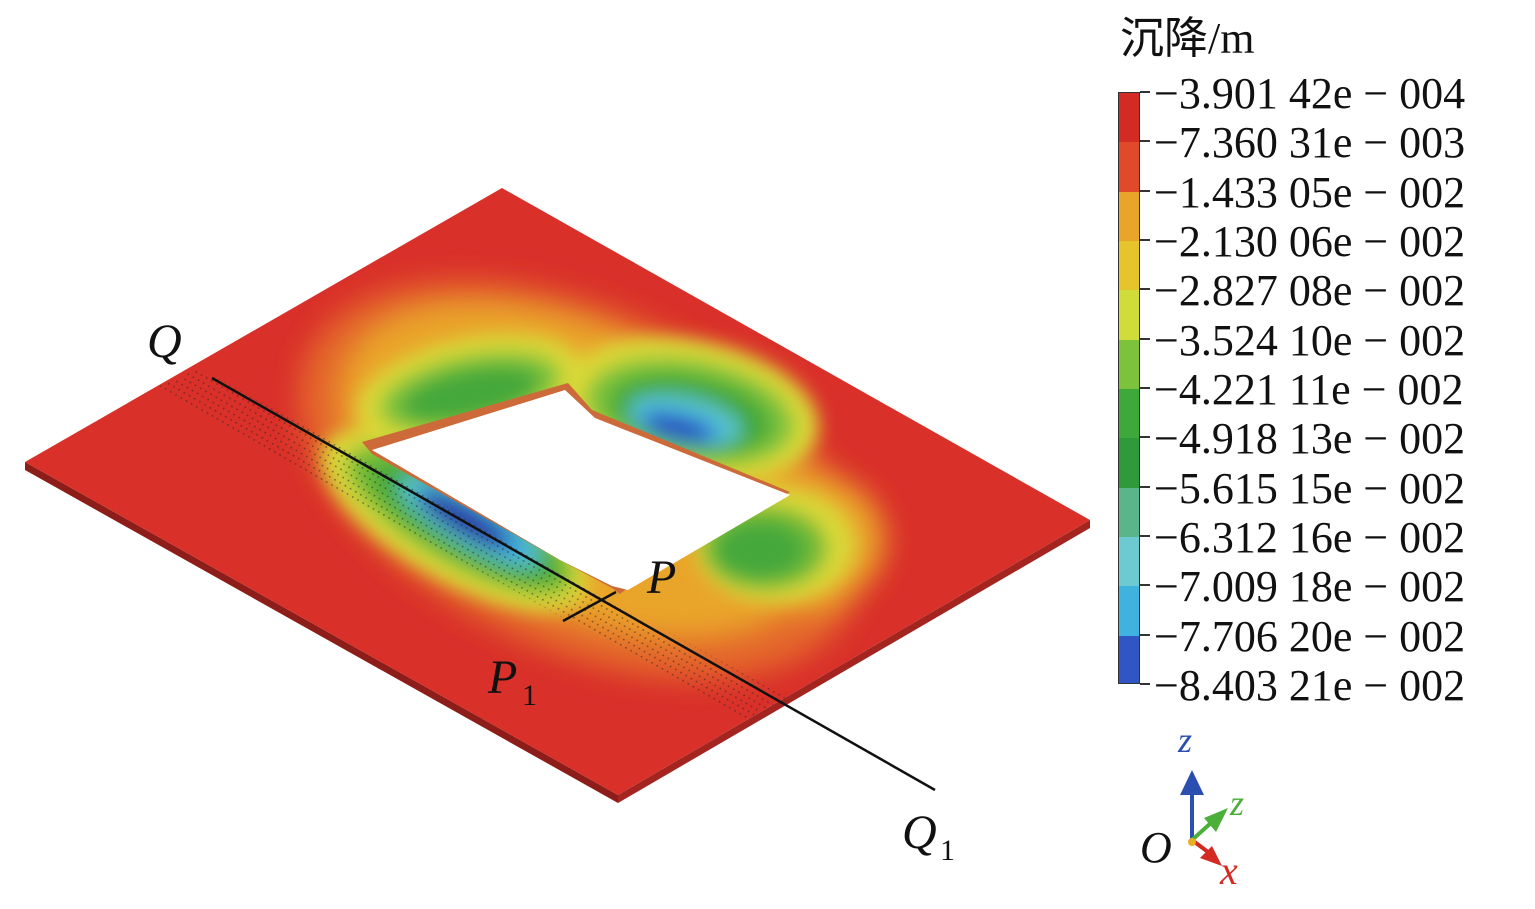 This screenshot has height=909, width=1535. I want to click on legend-value: −8.403 21e − 002, so click(1310, 685).